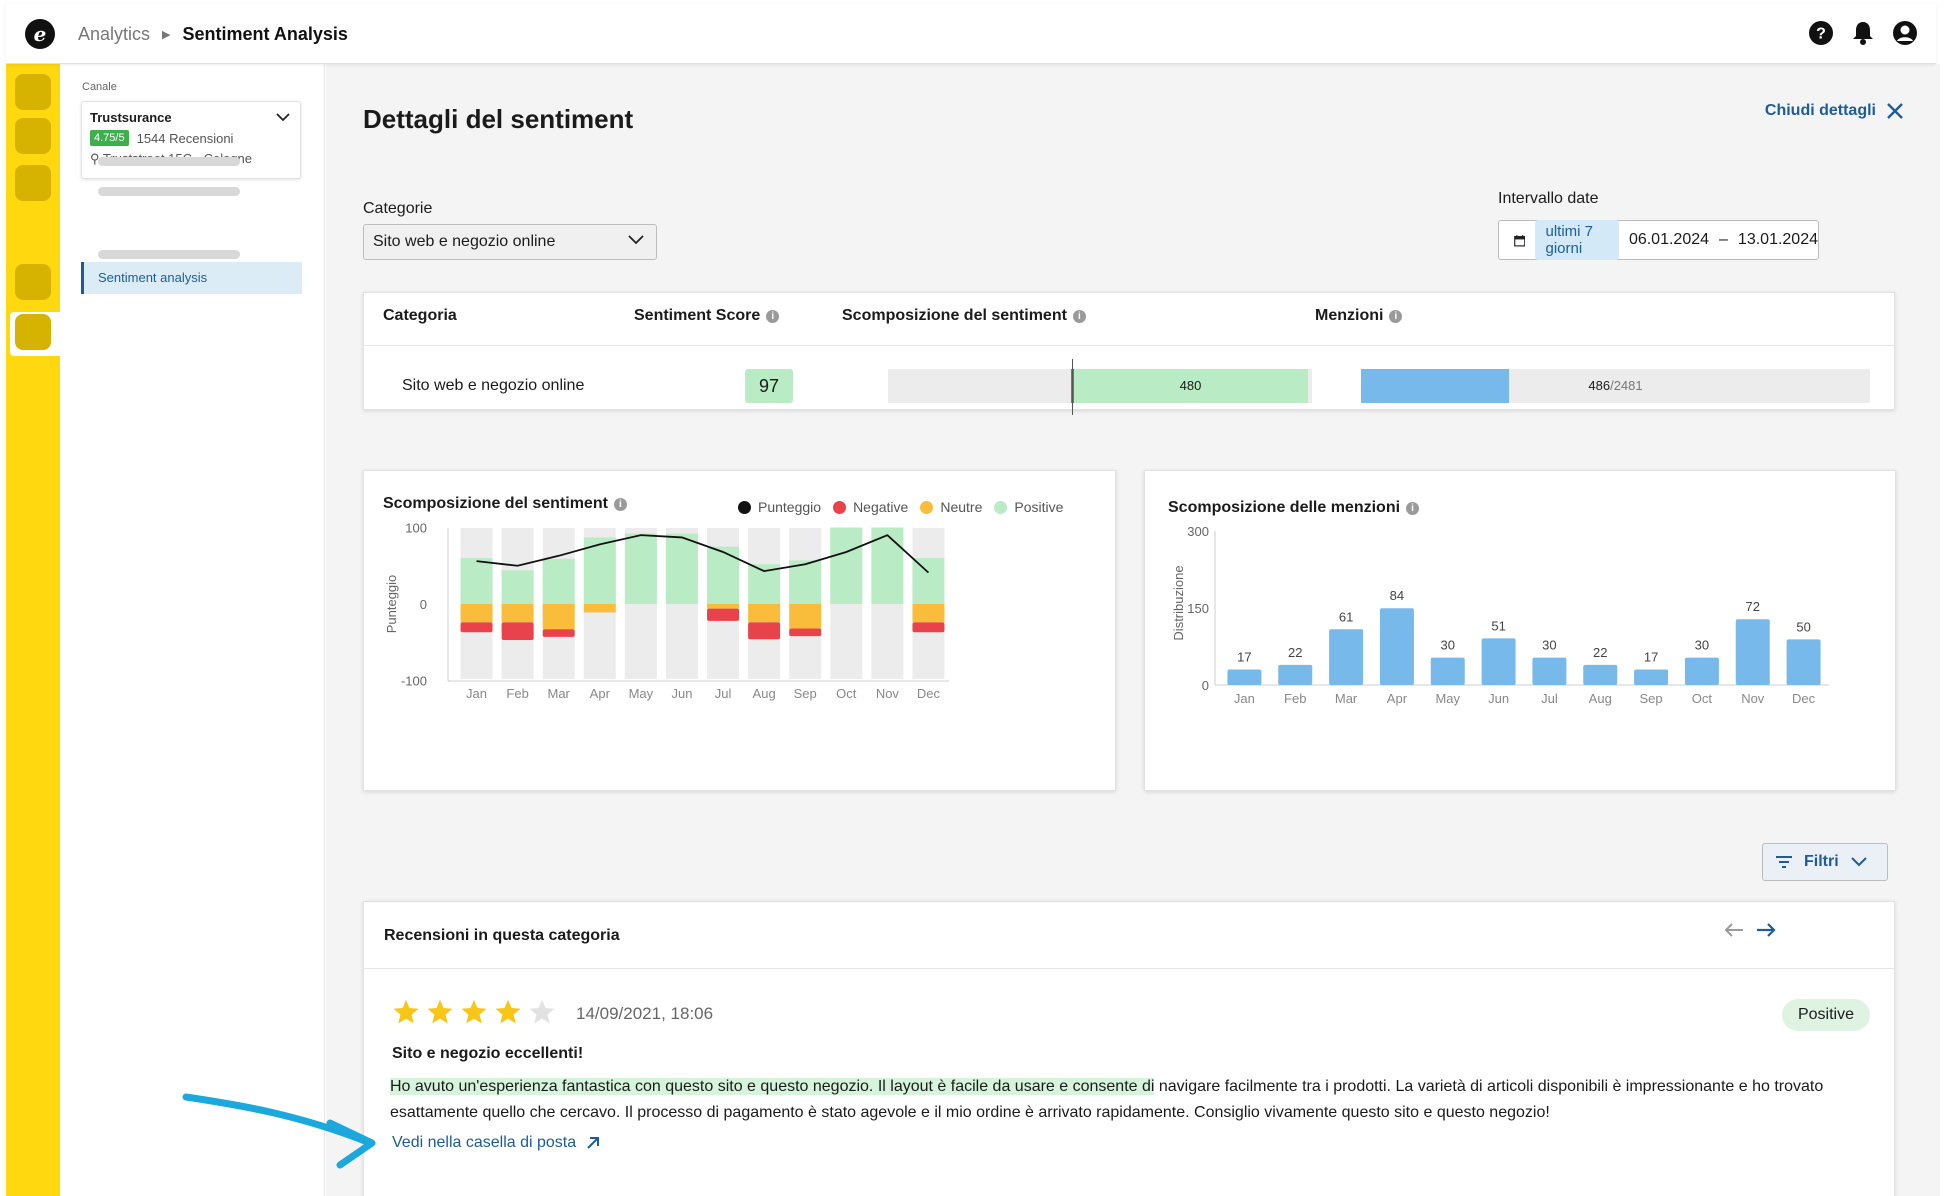 This screenshot has height=1196, width=1949. What do you see at coordinates (764, 693) in the screenshot?
I see `x-tick-label: Aug` at bounding box center [764, 693].